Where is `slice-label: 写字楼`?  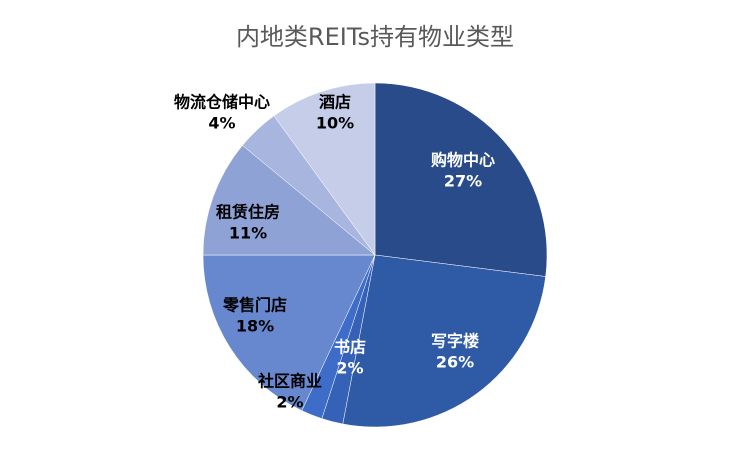
slice-label: 写字楼 is located at coordinates (455, 341).